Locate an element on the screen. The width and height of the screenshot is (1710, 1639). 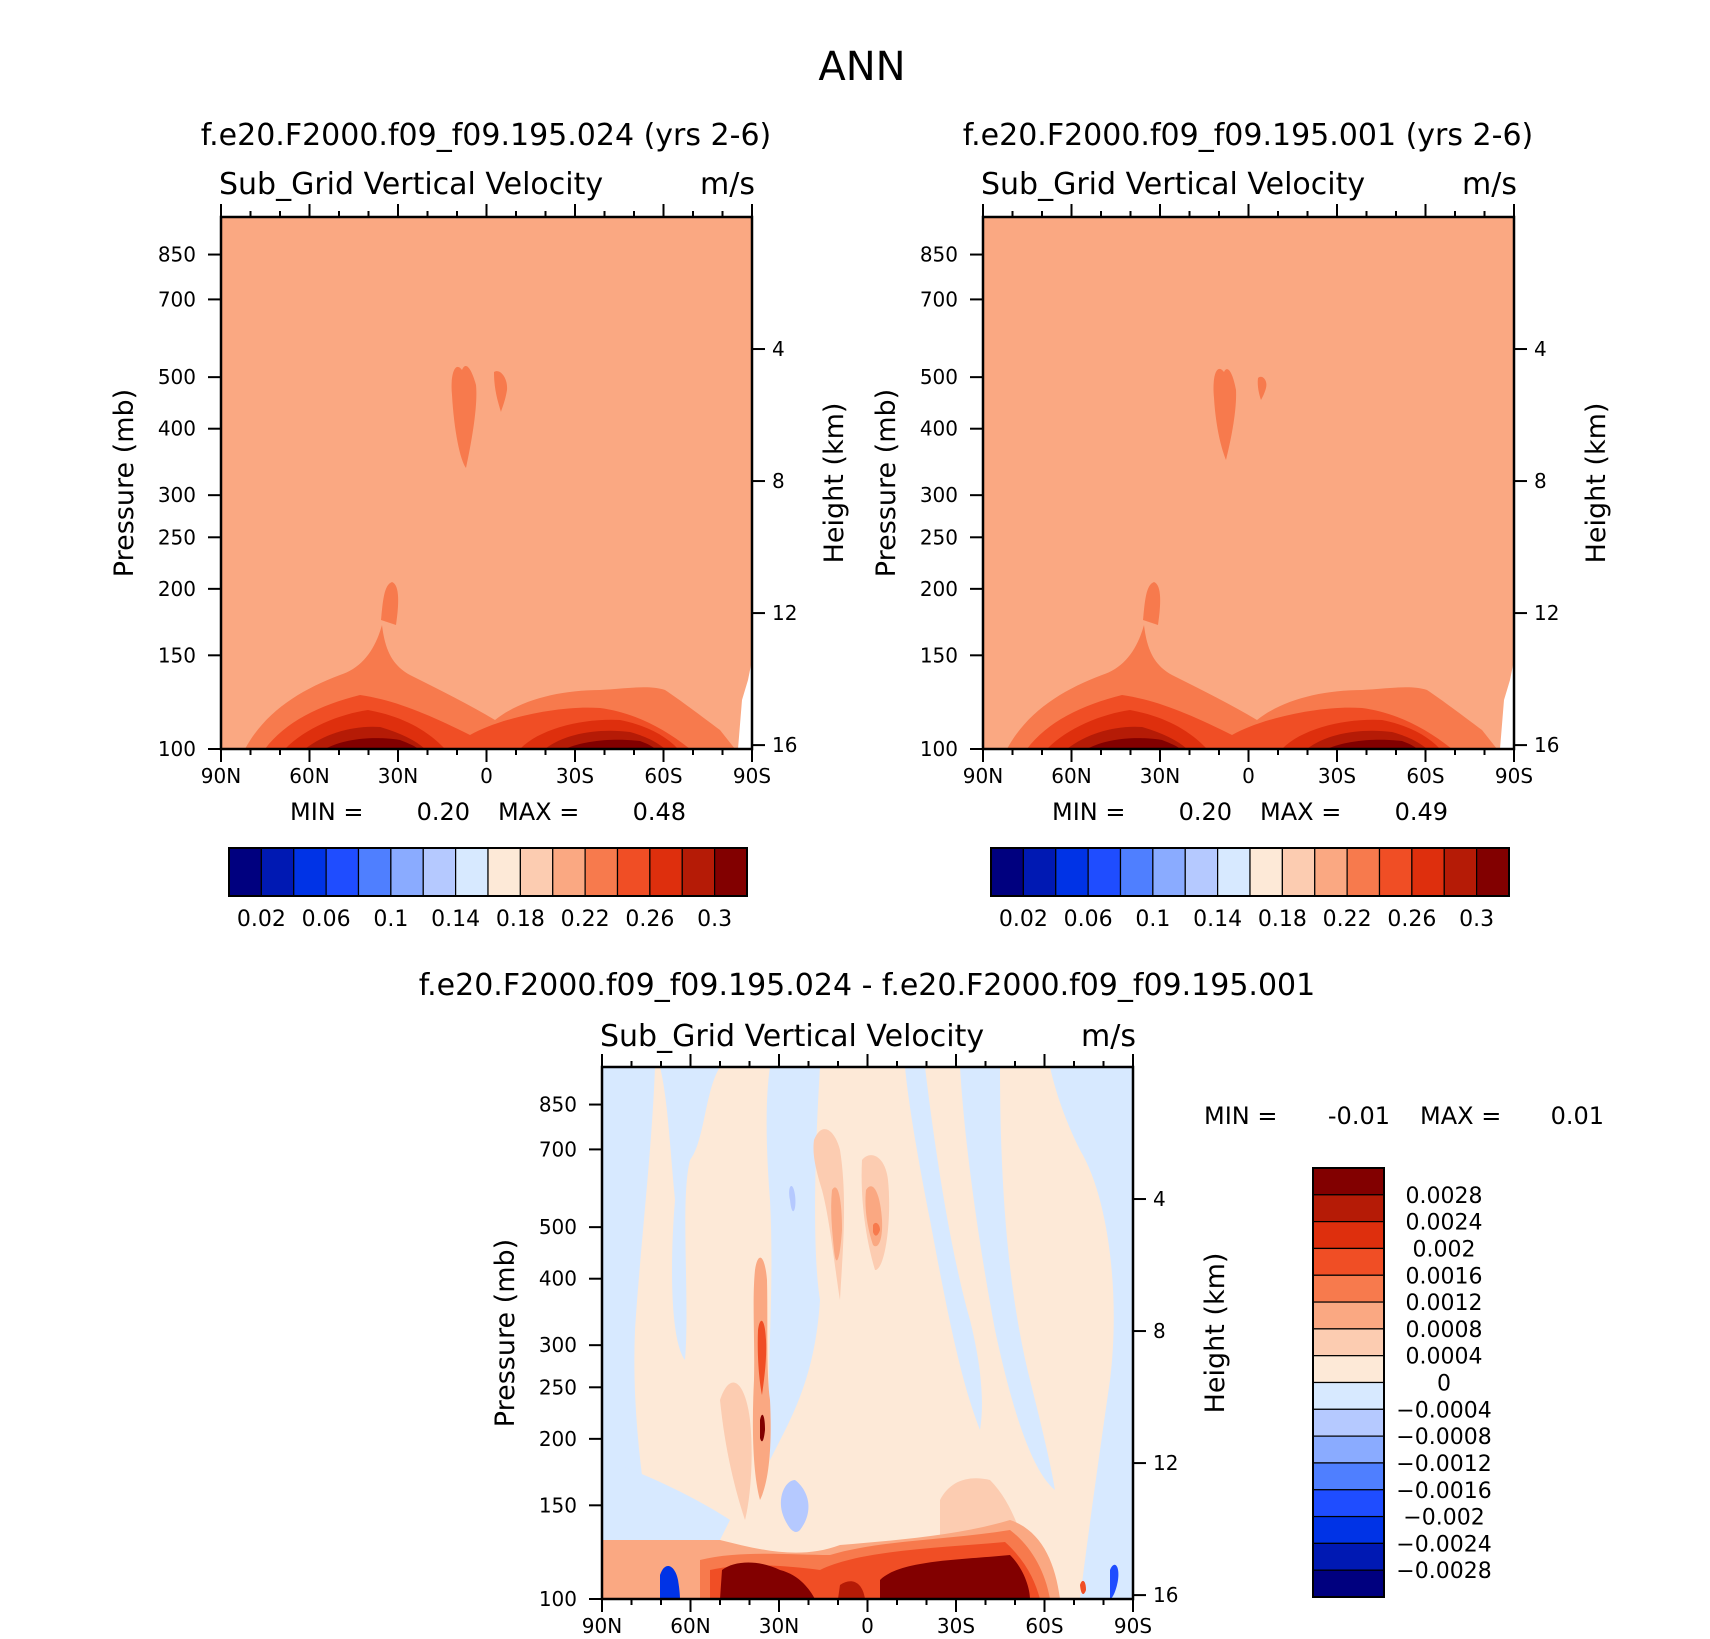
colorbar-label: −0.0024 is located at coordinates (1443, 1544).